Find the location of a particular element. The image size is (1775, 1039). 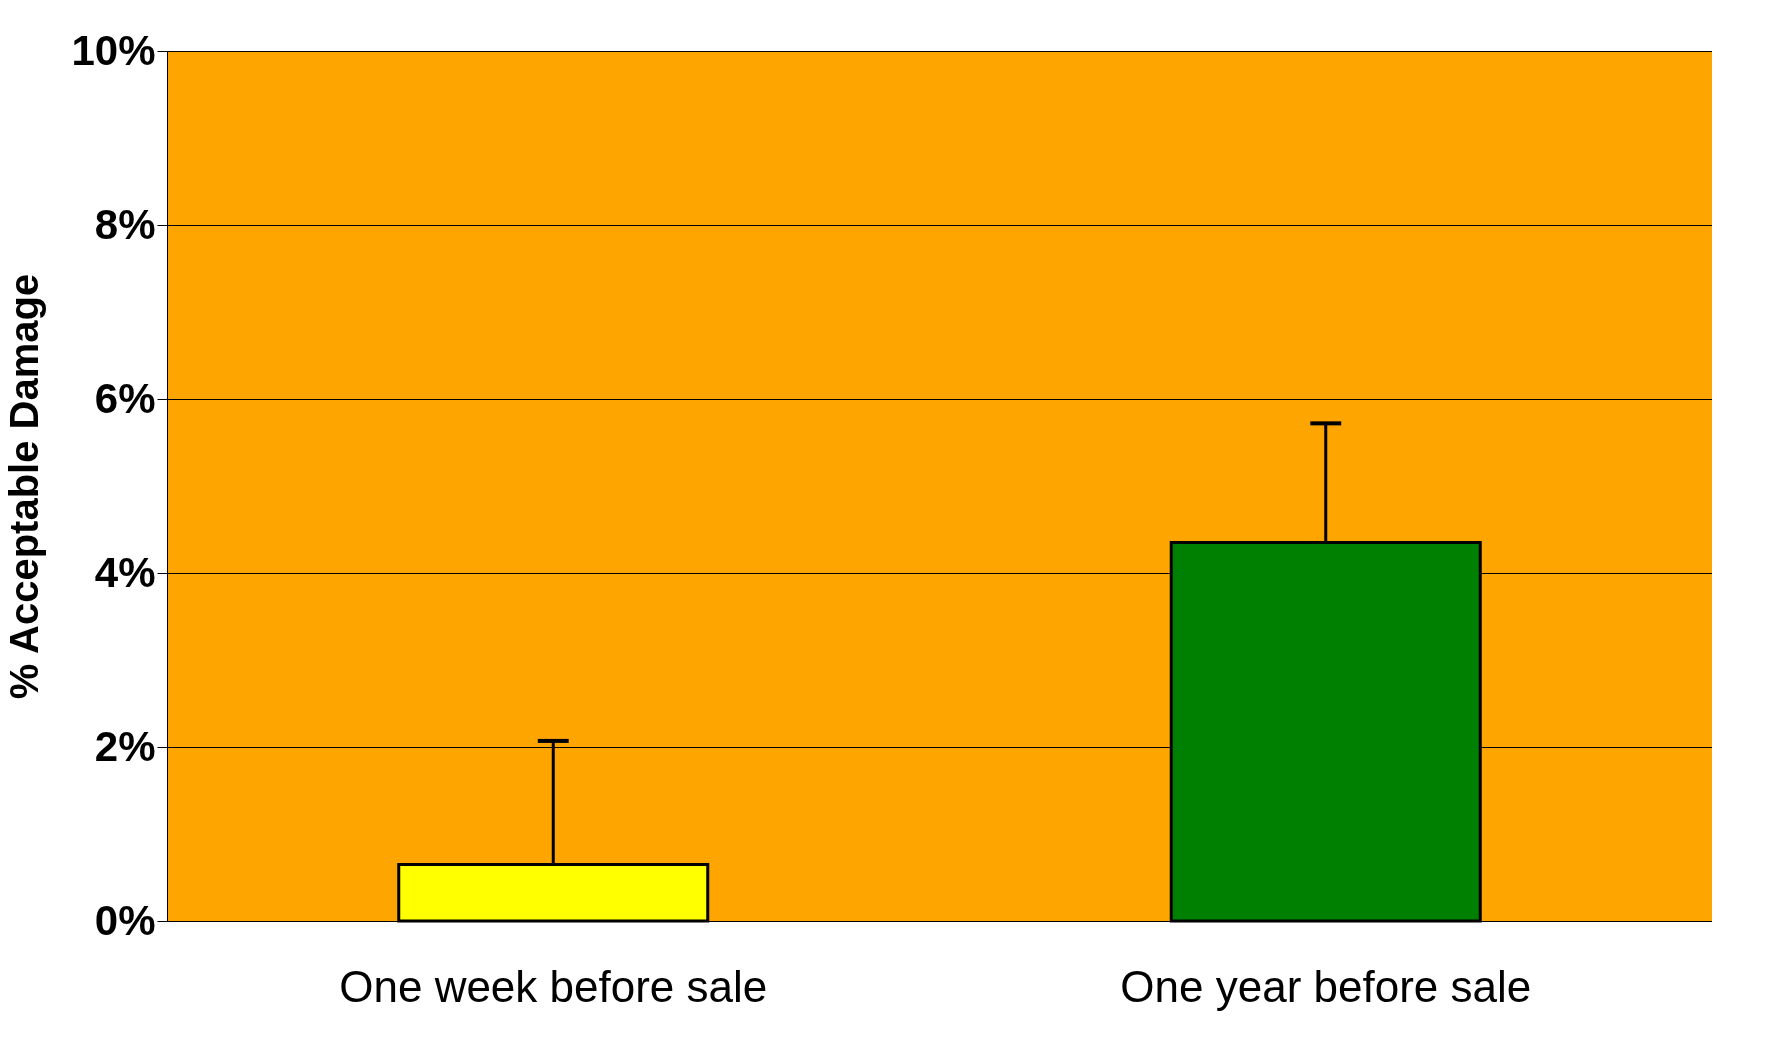

y-tick-label: 8% is located at coordinates (125, 224).